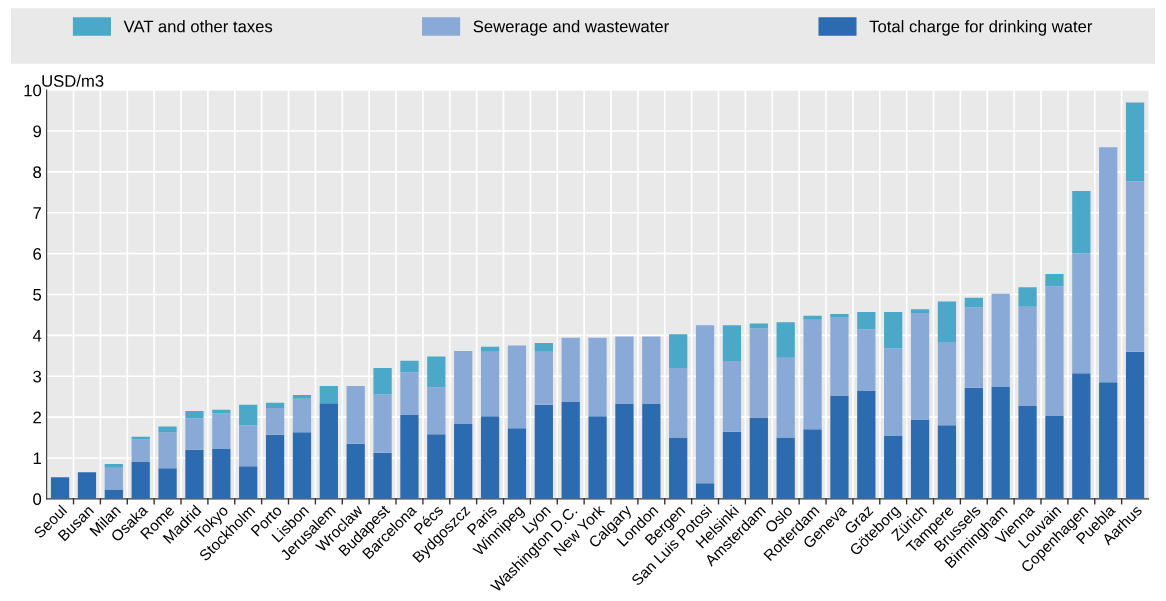 Image resolution: width=1166 pixels, height=601 pixels. Describe the element at coordinates (37, 131) in the screenshot. I see `y-tick-label: 9` at that location.